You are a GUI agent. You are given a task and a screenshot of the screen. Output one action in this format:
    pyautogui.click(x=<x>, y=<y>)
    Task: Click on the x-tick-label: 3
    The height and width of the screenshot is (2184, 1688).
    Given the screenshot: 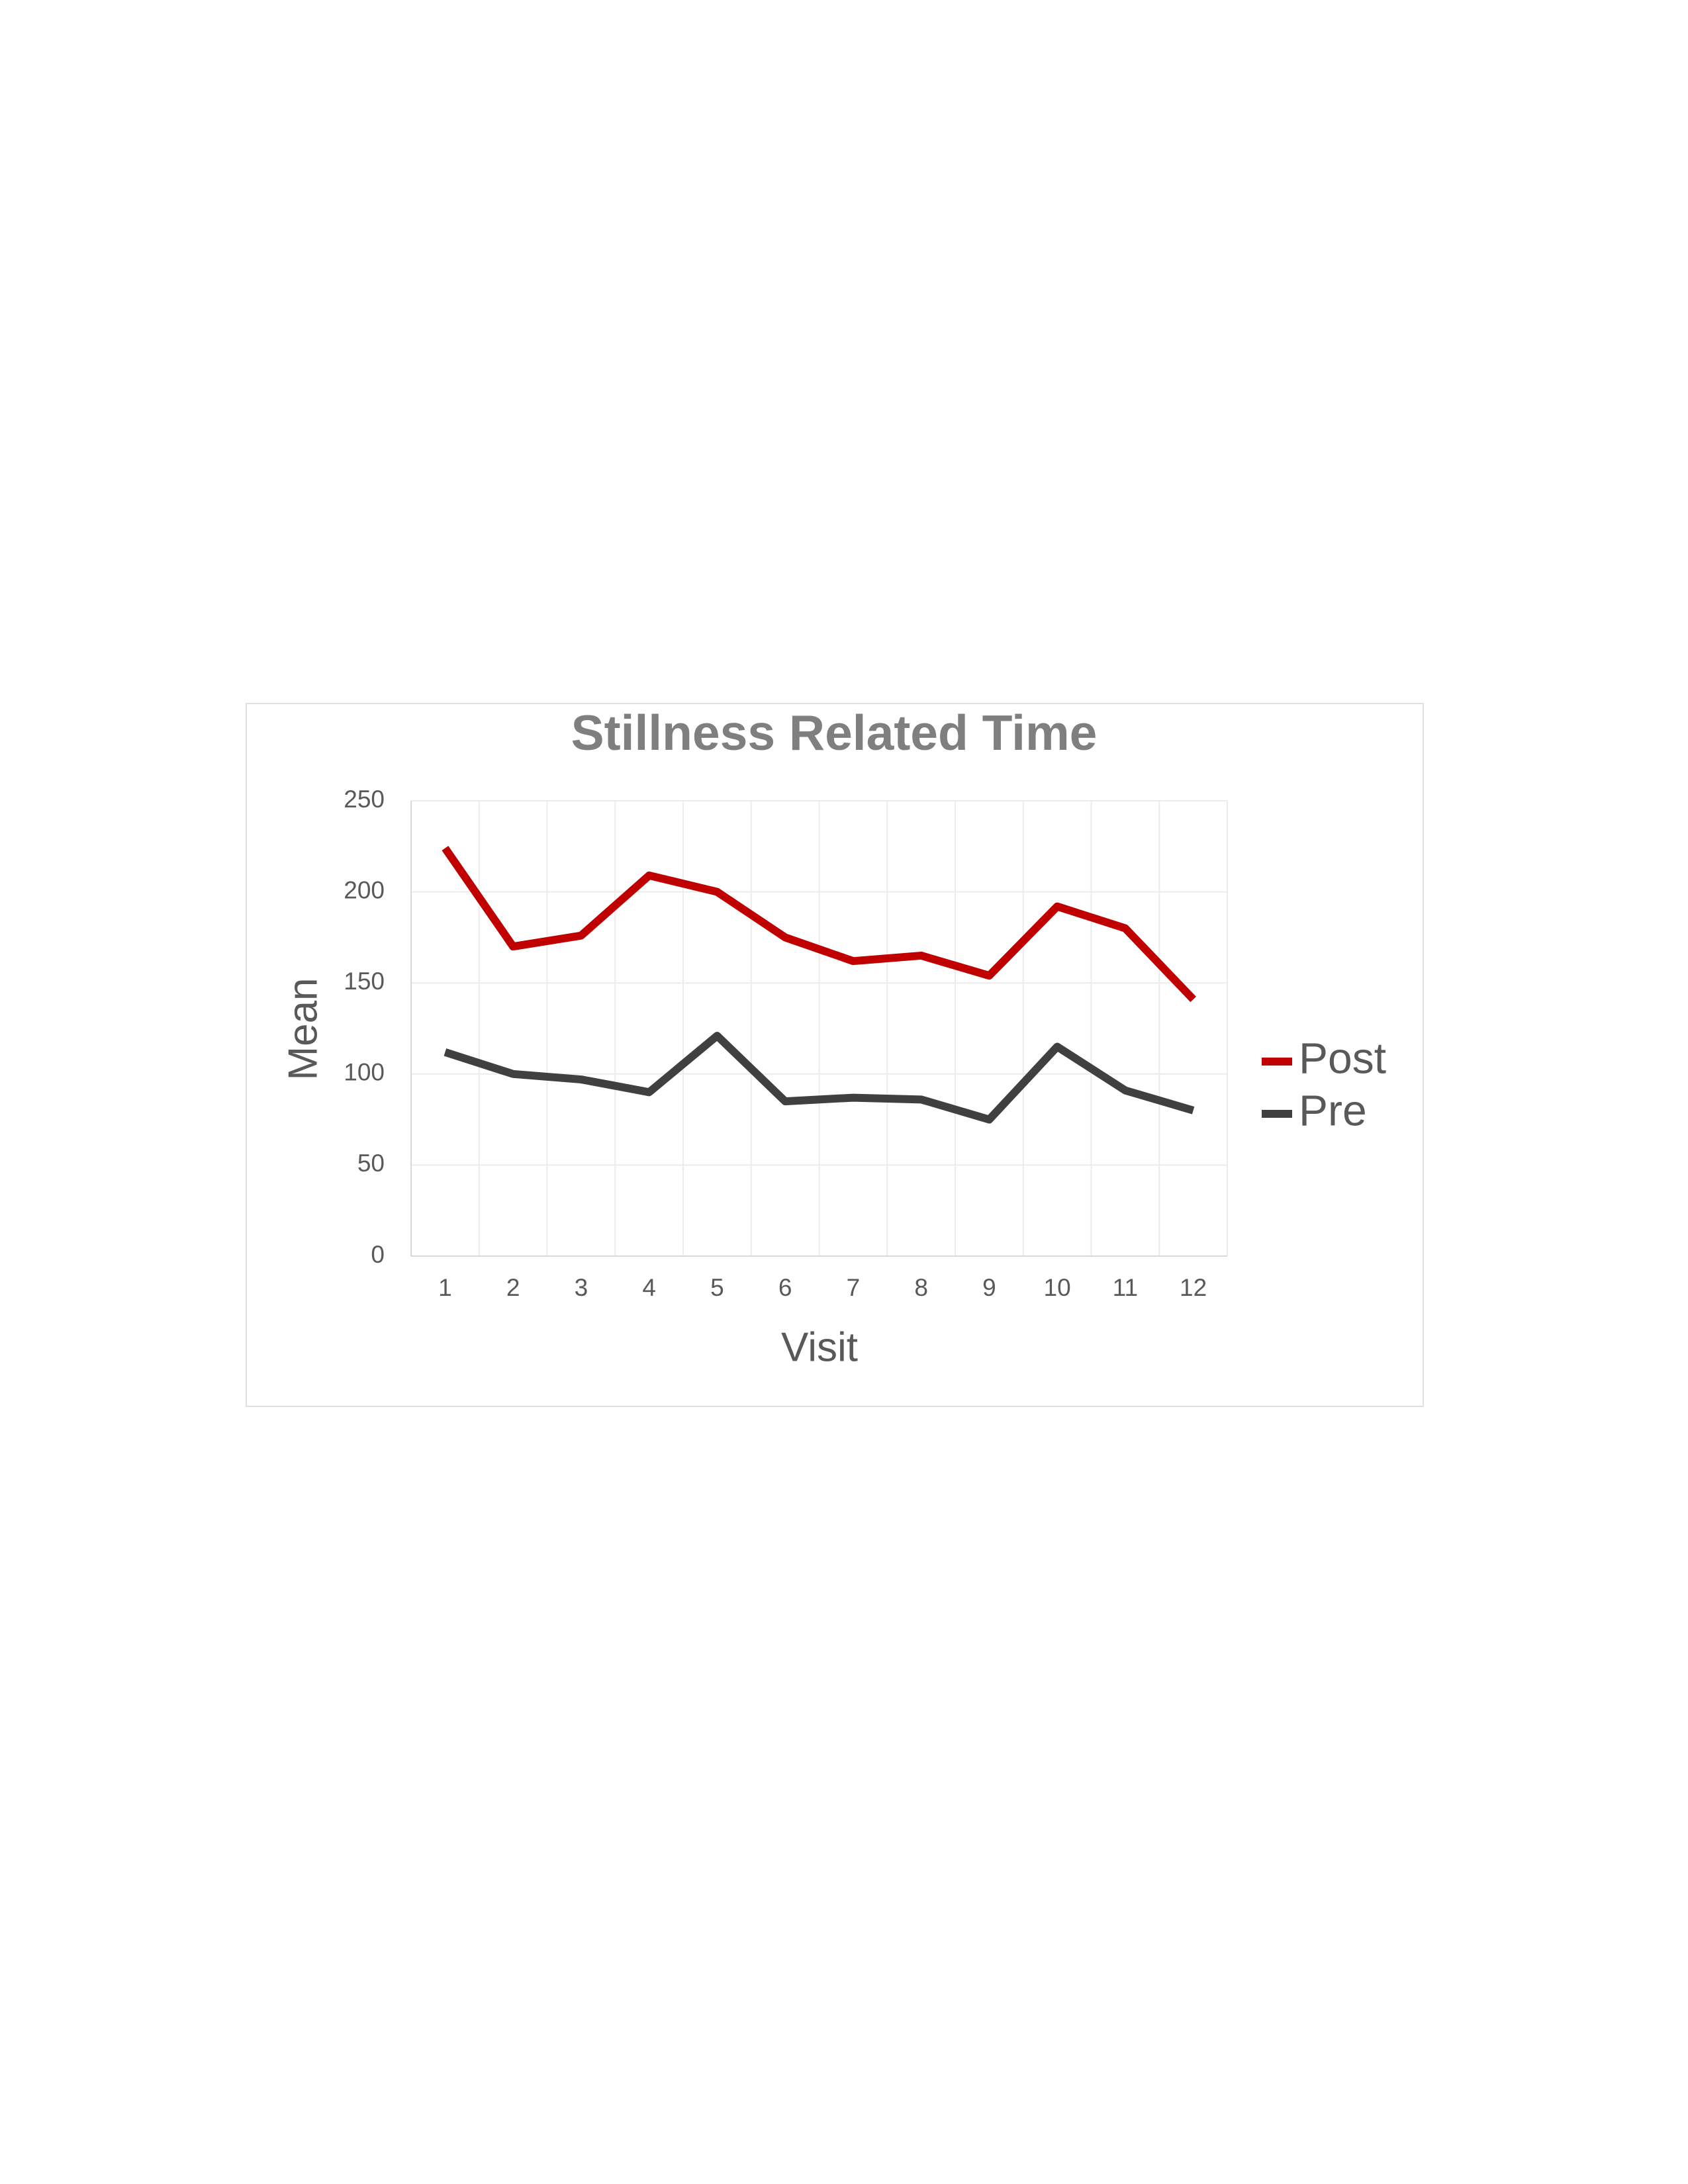 What is the action you would take?
    pyautogui.click(x=581, y=1287)
    